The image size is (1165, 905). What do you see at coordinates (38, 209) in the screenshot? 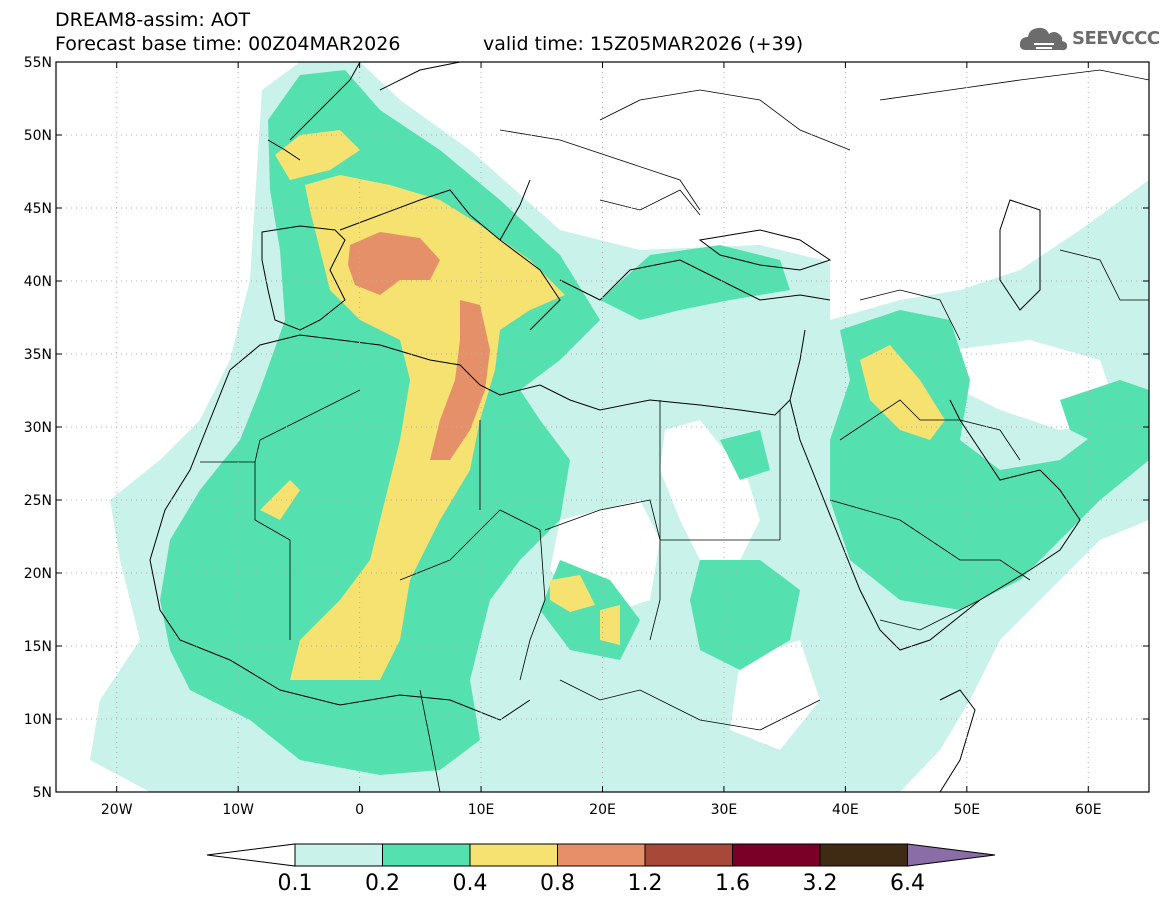
I see `lat-tick-label: 45N` at bounding box center [38, 209].